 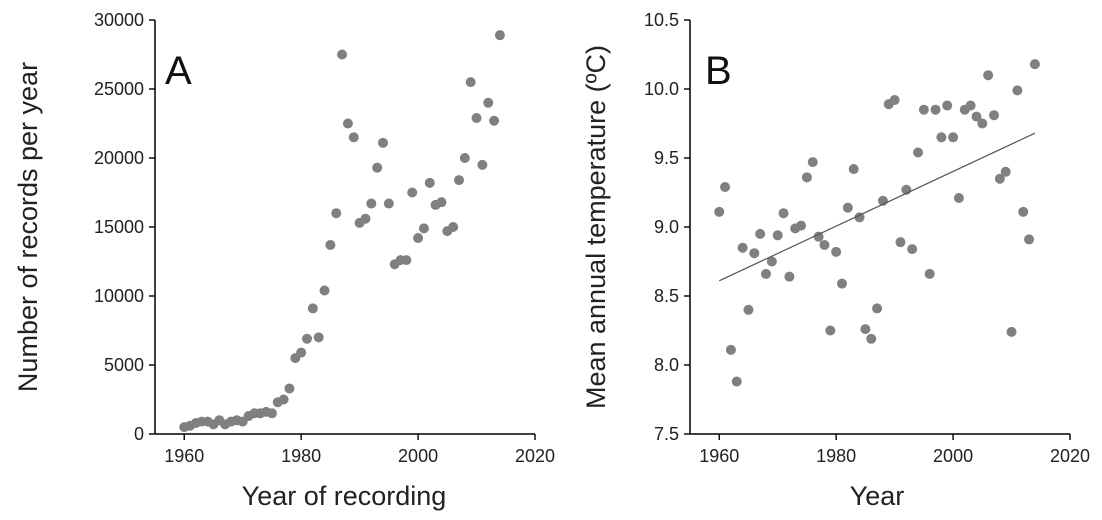 I want to click on panel-b-x-tick-label: 2000, so click(x=953, y=456).